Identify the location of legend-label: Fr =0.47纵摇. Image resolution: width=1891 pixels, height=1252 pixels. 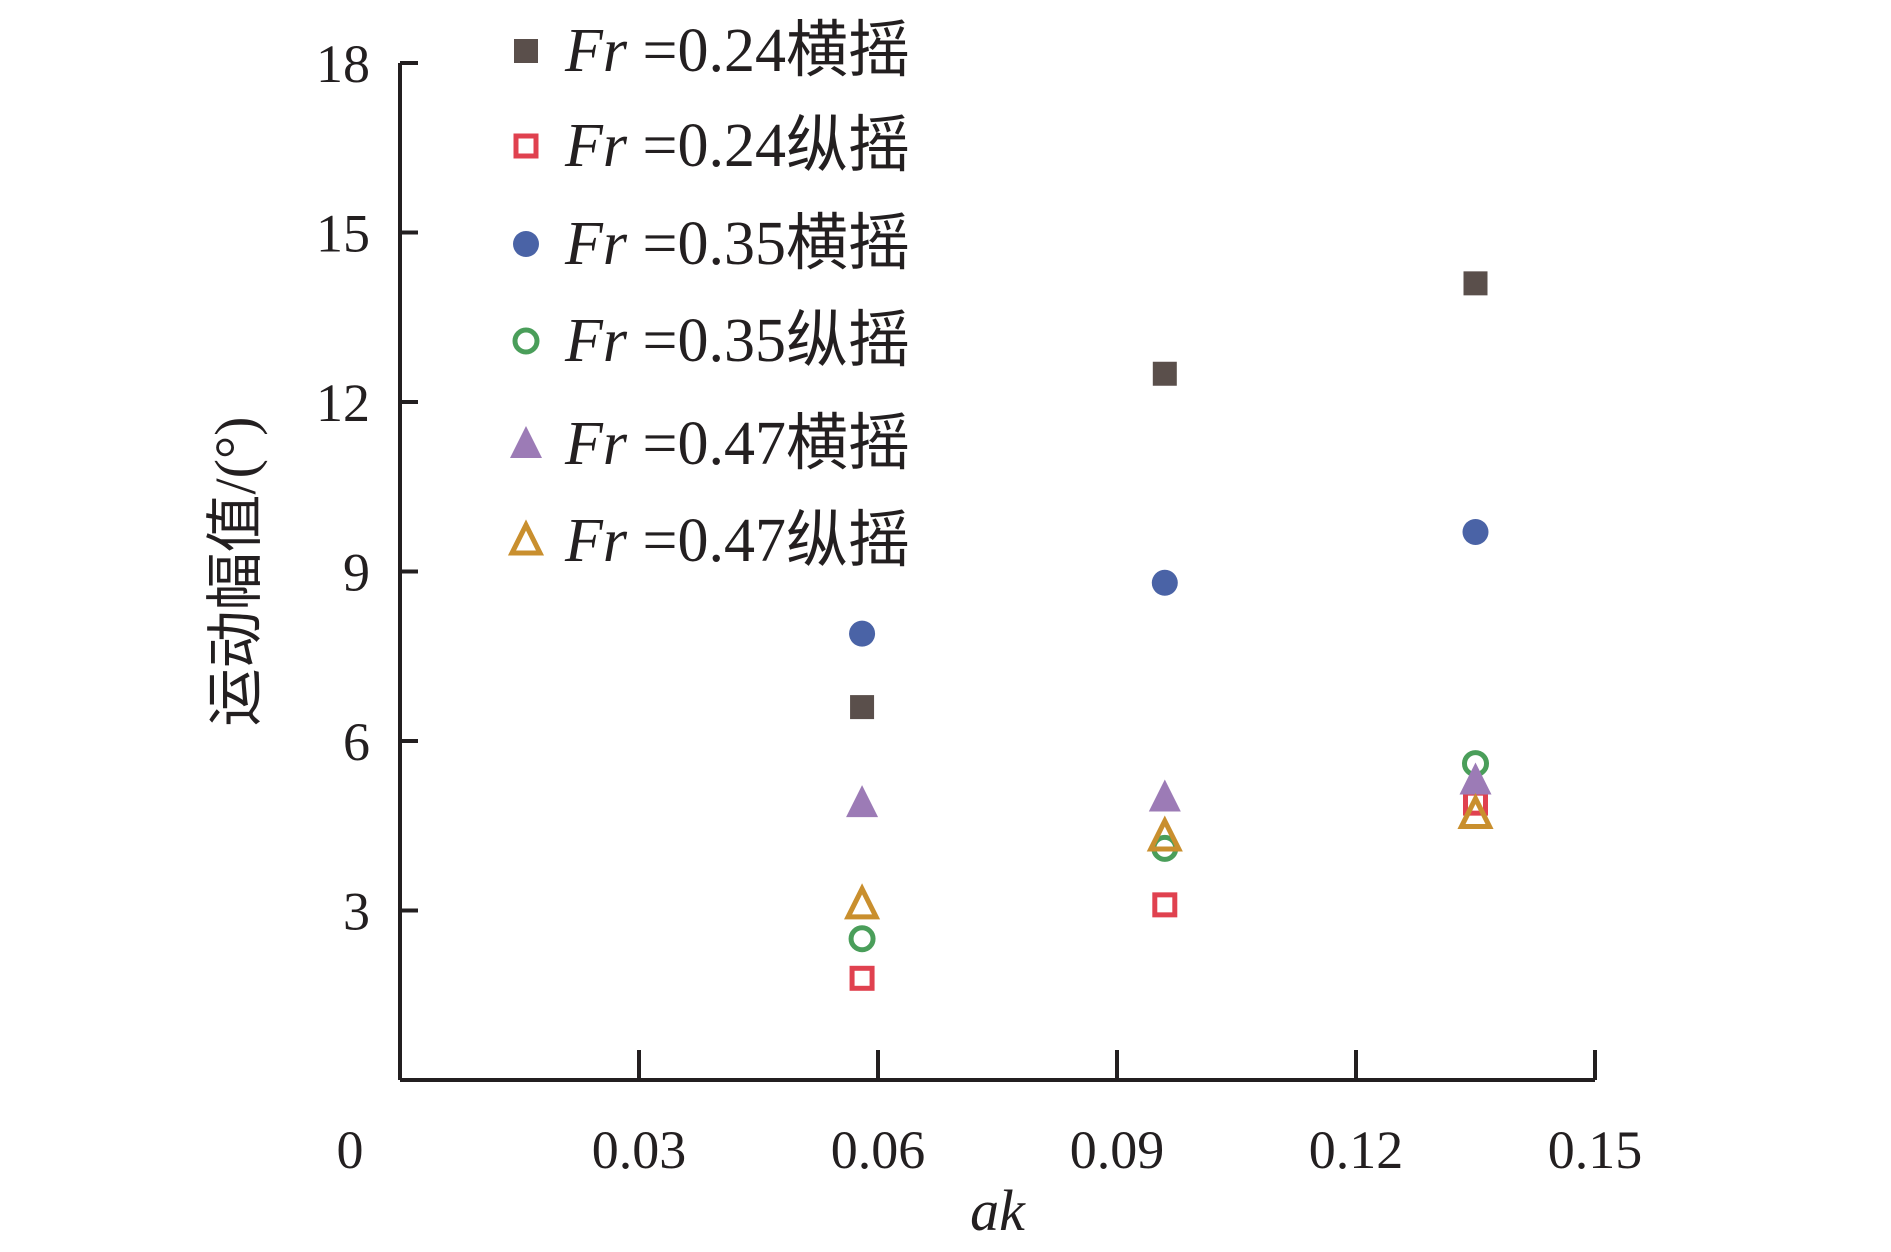
(737, 541).